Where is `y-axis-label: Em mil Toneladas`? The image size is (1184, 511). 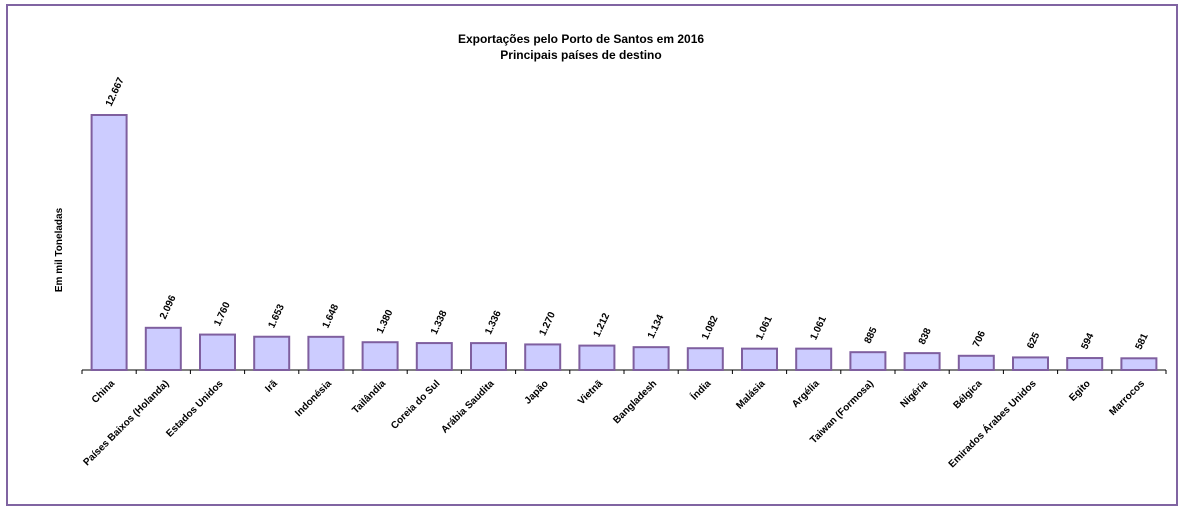
y-axis-label: Em mil Toneladas is located at coordinates (59, 249).